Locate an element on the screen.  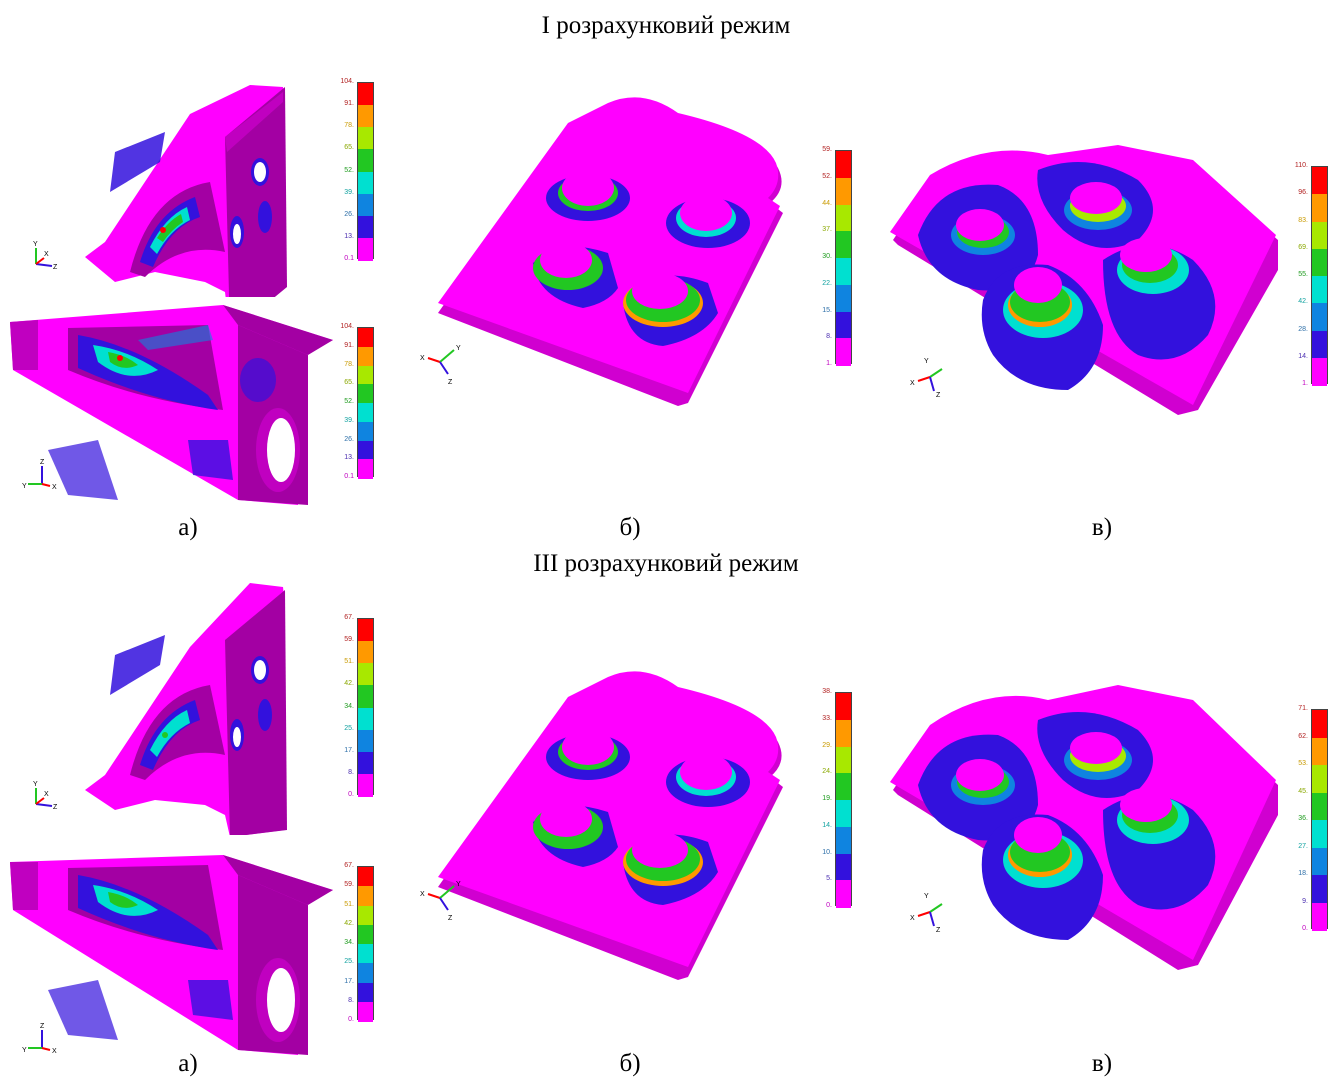
legend-tick-label: 34. is located at coordinates (349, 942).